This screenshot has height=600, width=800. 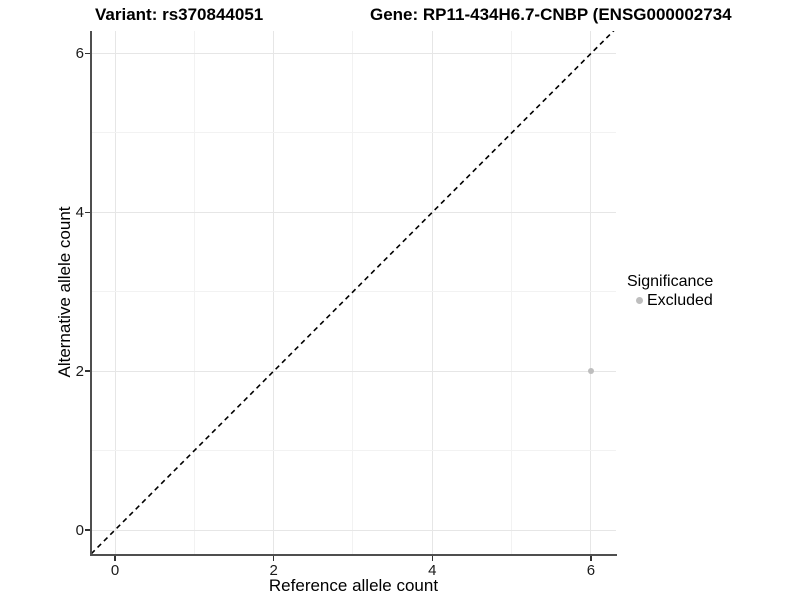 What do you see at coordinates (90, 293) in the screenshot?
I see `y-axis-line` at bounding box center [90, 293].